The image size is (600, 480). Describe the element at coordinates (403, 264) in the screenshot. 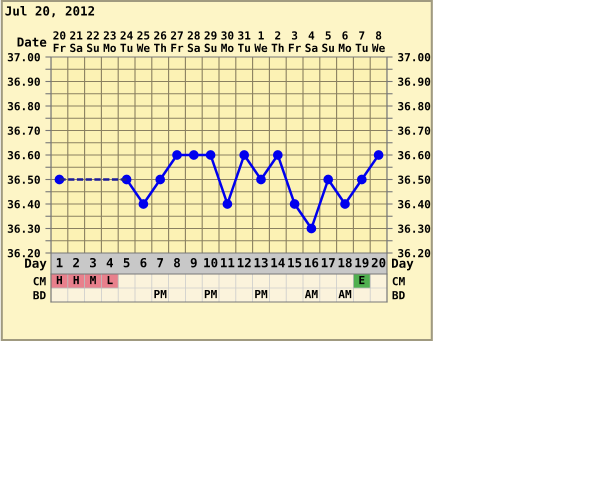

I see `text: Day` at that location.